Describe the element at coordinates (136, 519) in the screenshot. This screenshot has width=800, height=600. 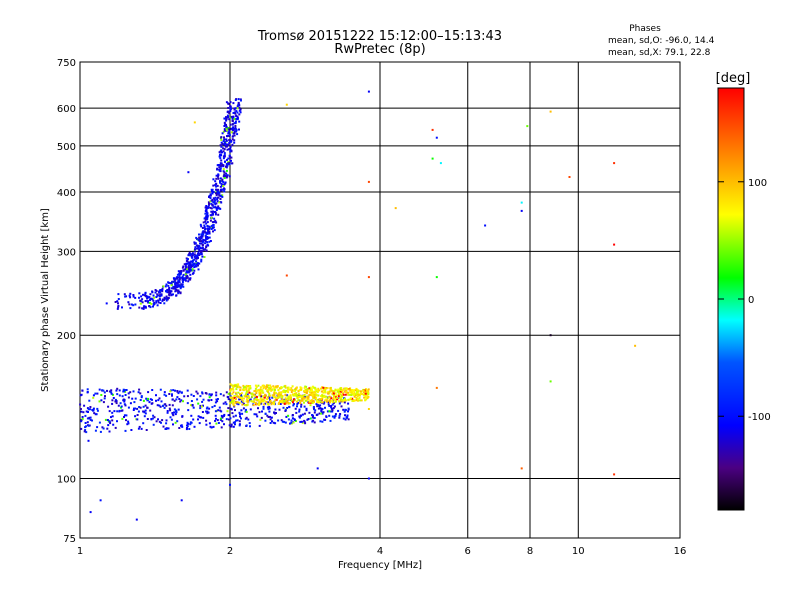
I see `scatter-point` at that location.